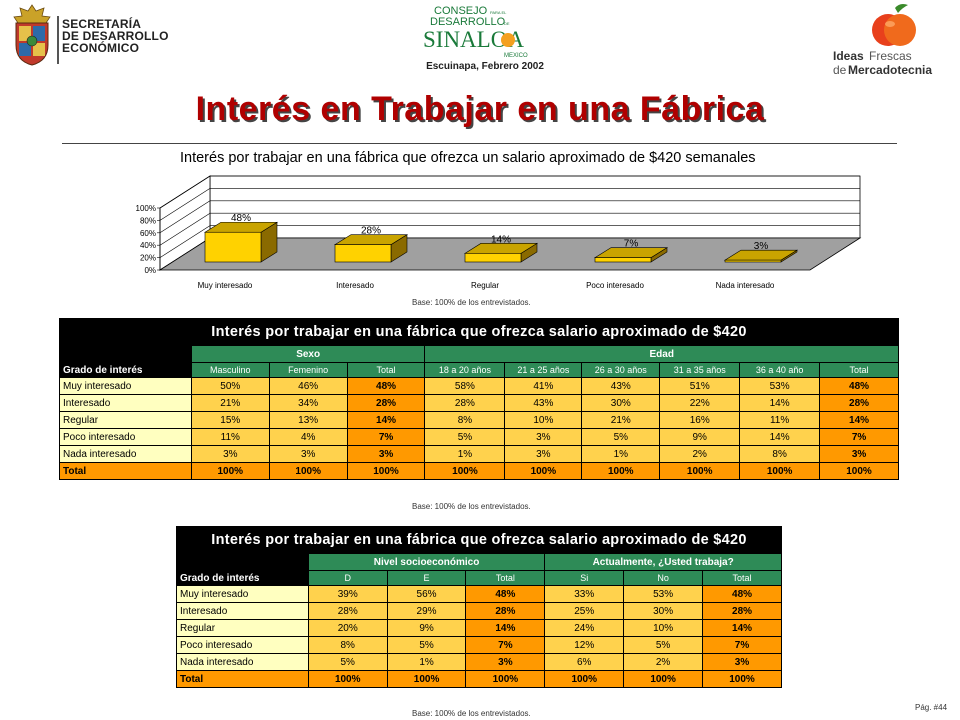  I want to click on table2-group-trabaja: Actualmente, ¿Usted trabaja?, so click(663, 562).